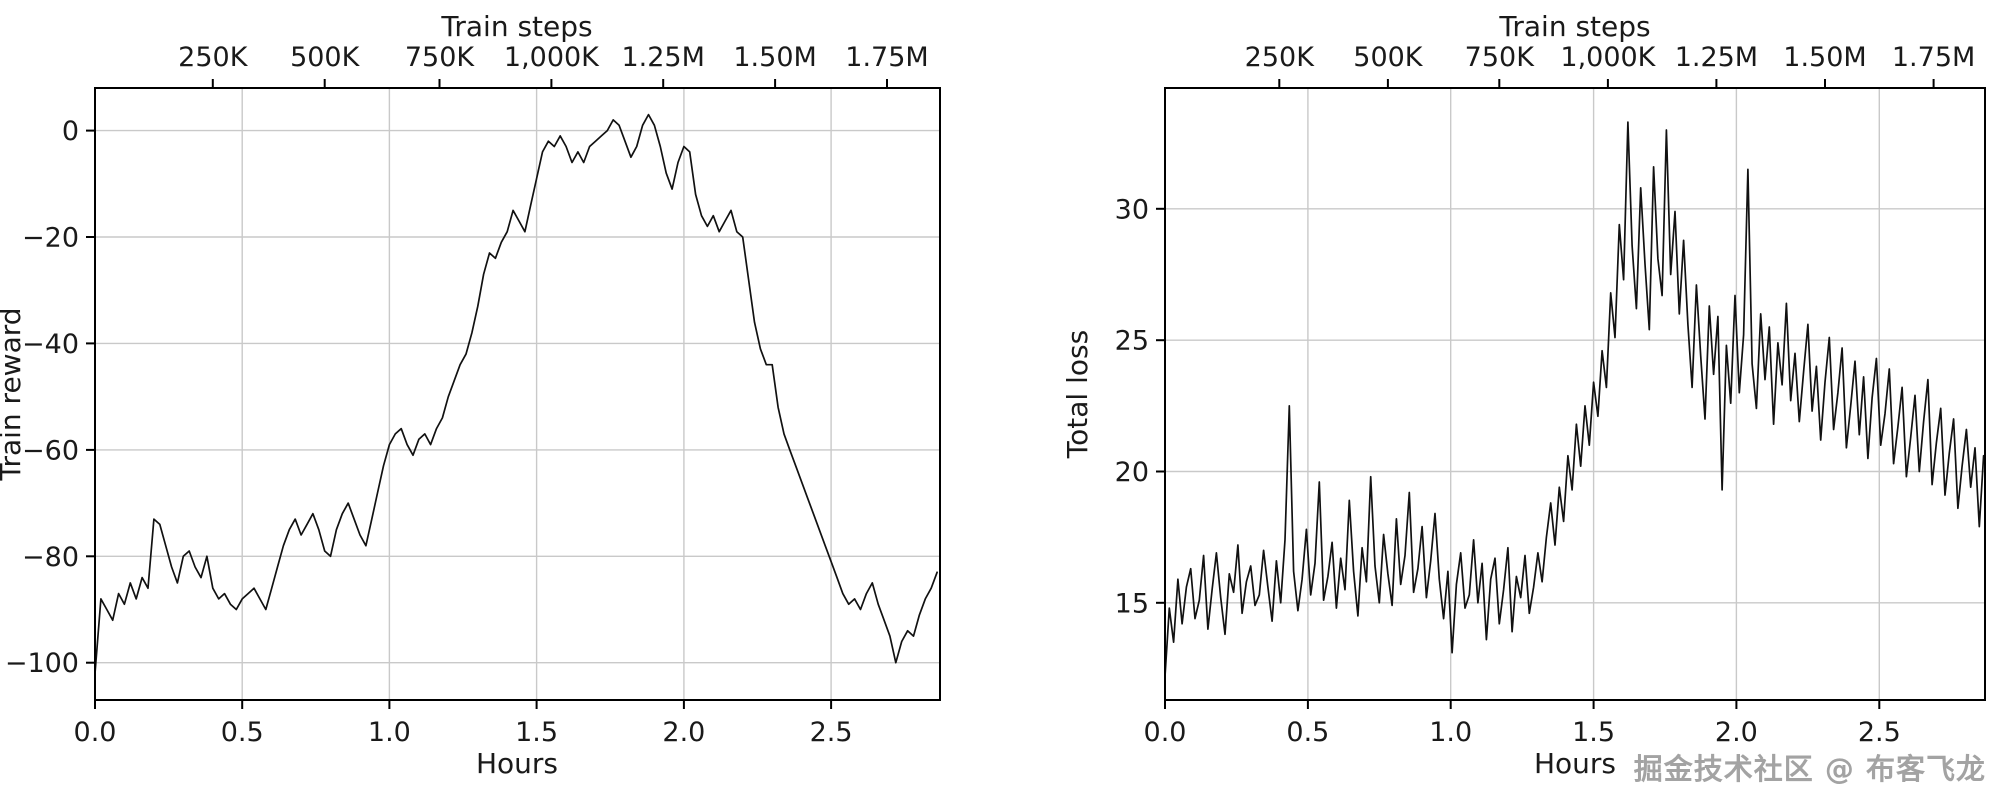 The width and height of the screenshot is (2000, 796). Describe the element at coordinates (50, 238) in the screenshot. I see `y-tick-label: −20` at that location.